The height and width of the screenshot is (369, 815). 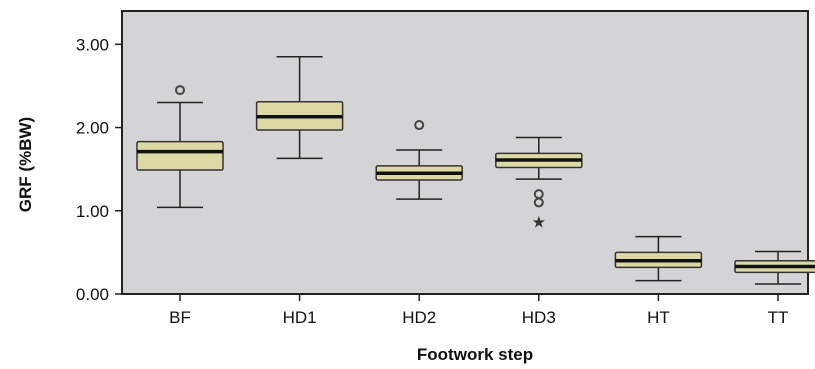 I want to click on y-tick-label: 3.00, so click(x=92, y=44).